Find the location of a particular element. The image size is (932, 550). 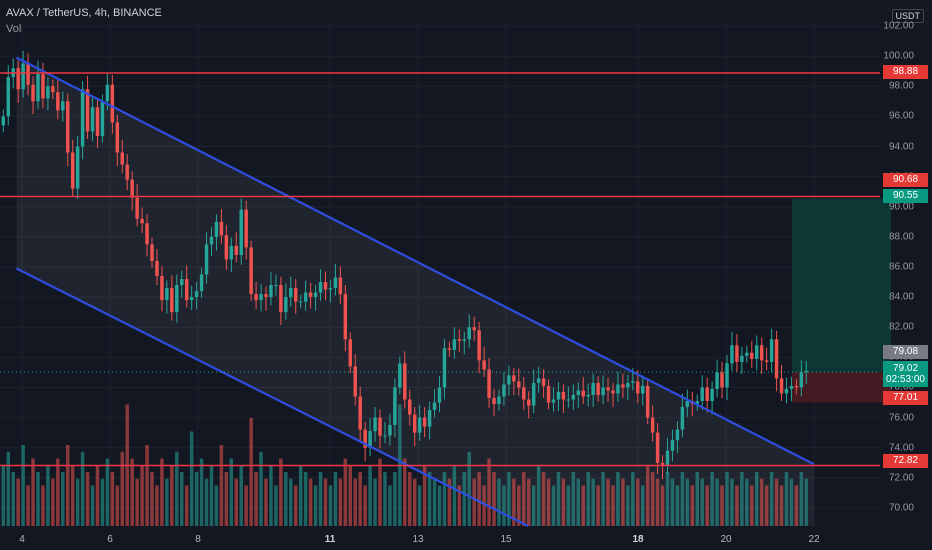

symbol-header: AVAX / TetherUS, 4h, BINANCE is located at coordinates (84, 13).